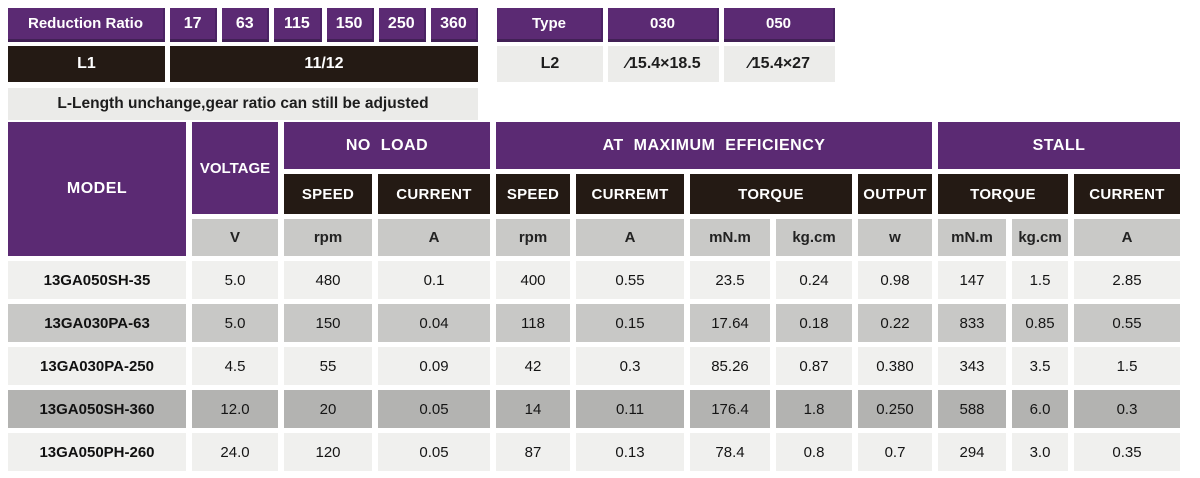 Image resolution: width=1200 pixels, height=478 pixels. Describe the element at coordinates (814, 366) in the screenshot. I see `value-cell: 0.87` at that location.